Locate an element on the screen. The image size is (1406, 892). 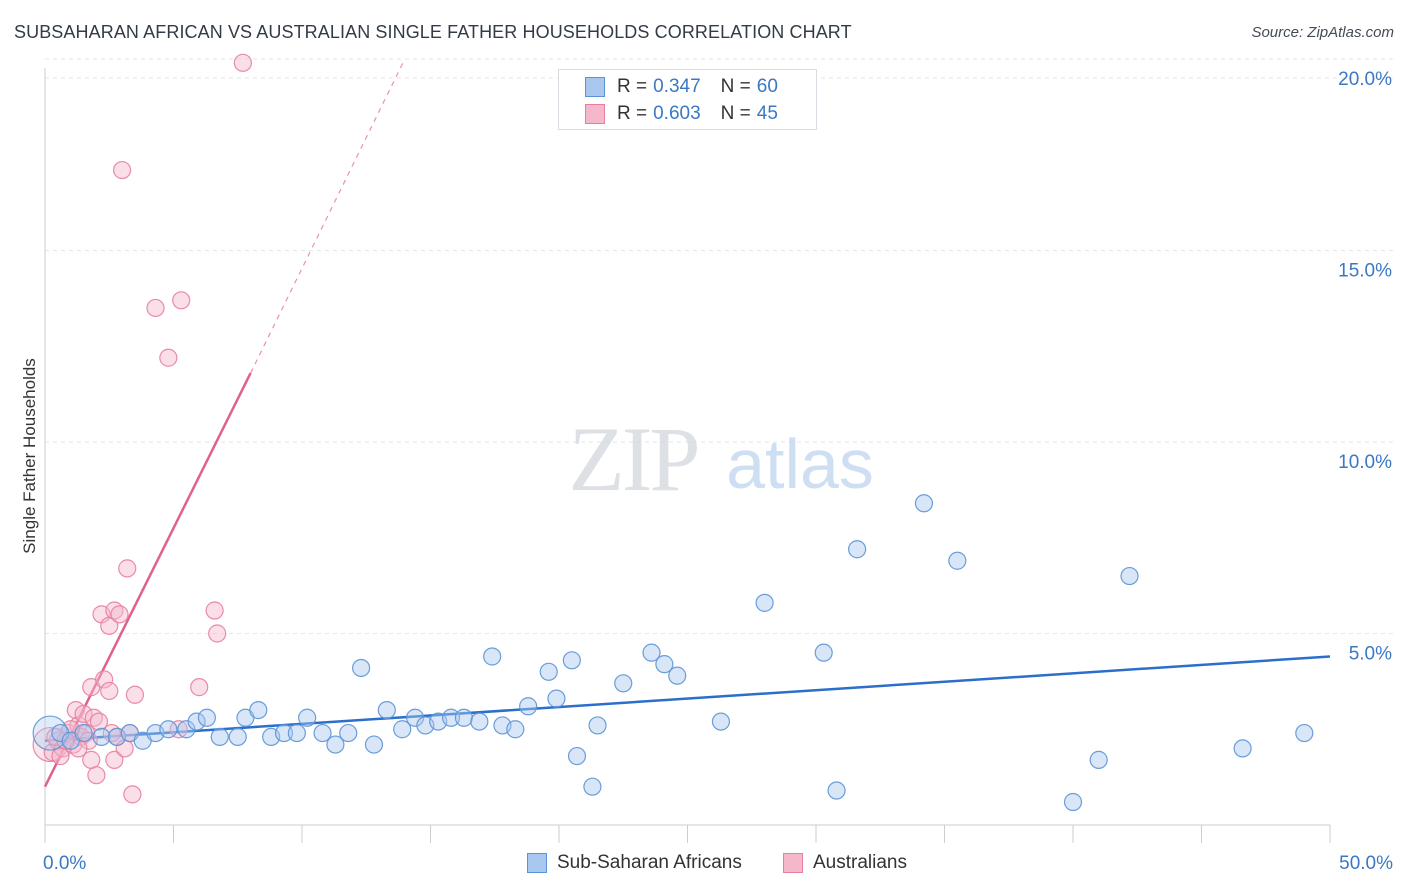
trend-line-subsaharan is located at coordinates (687, 698).